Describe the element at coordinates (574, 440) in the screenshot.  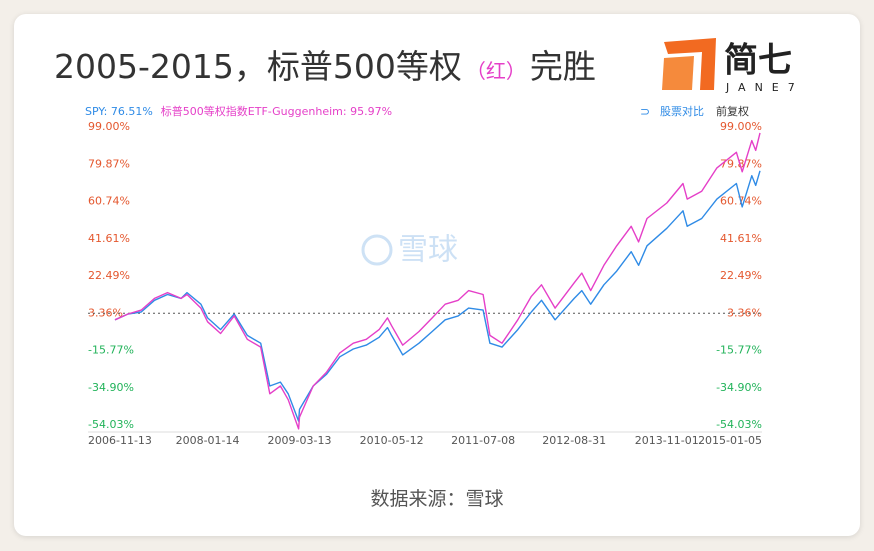
I see `x-tick-label: 2012-08-31` at that location.